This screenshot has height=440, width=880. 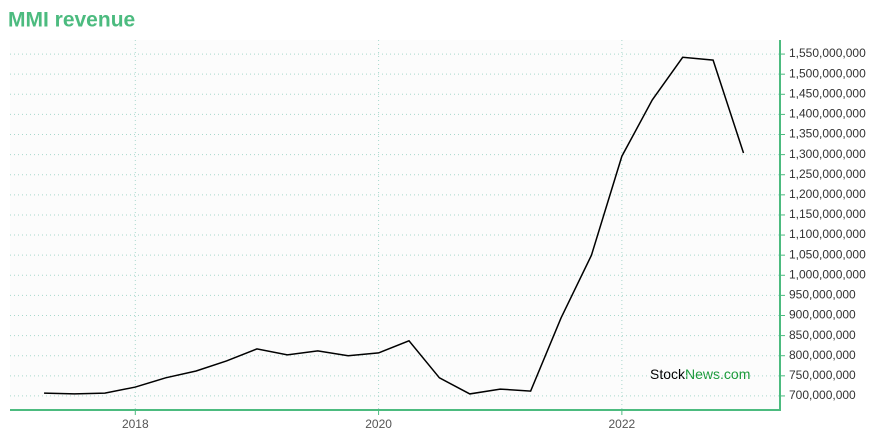 I want to click on y-tick-label: 1,100,000,000, so click(x=827, y=234).